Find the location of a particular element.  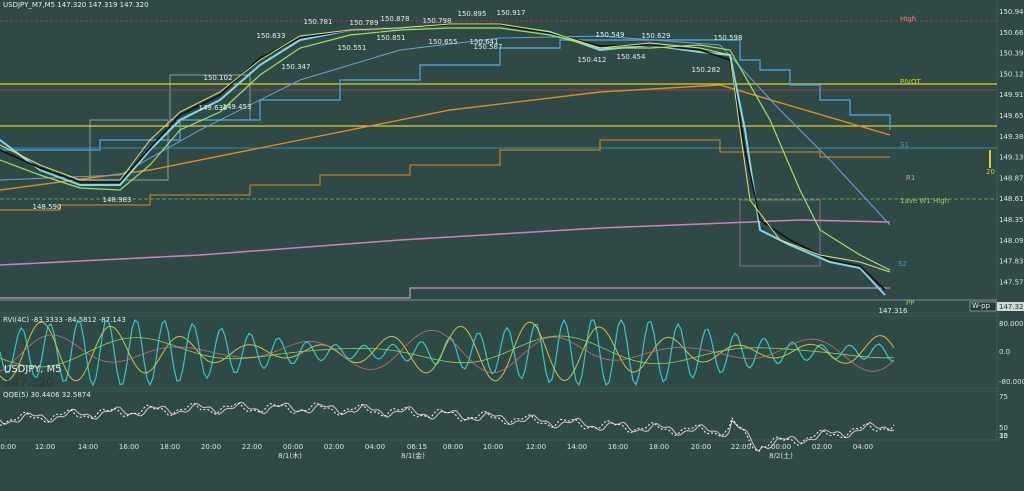

current-price-box is located at coordinates (1010, 306).